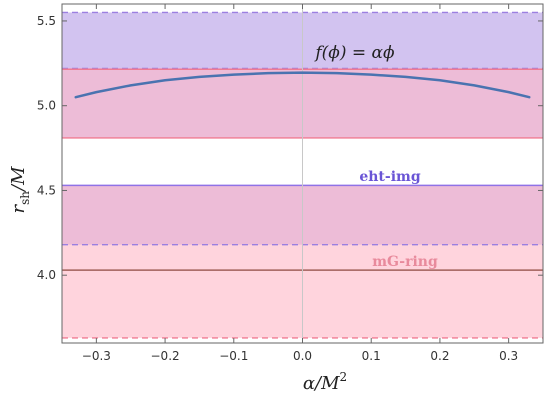  I want to click on x-tick-label: −0.2, so click(165, 356).